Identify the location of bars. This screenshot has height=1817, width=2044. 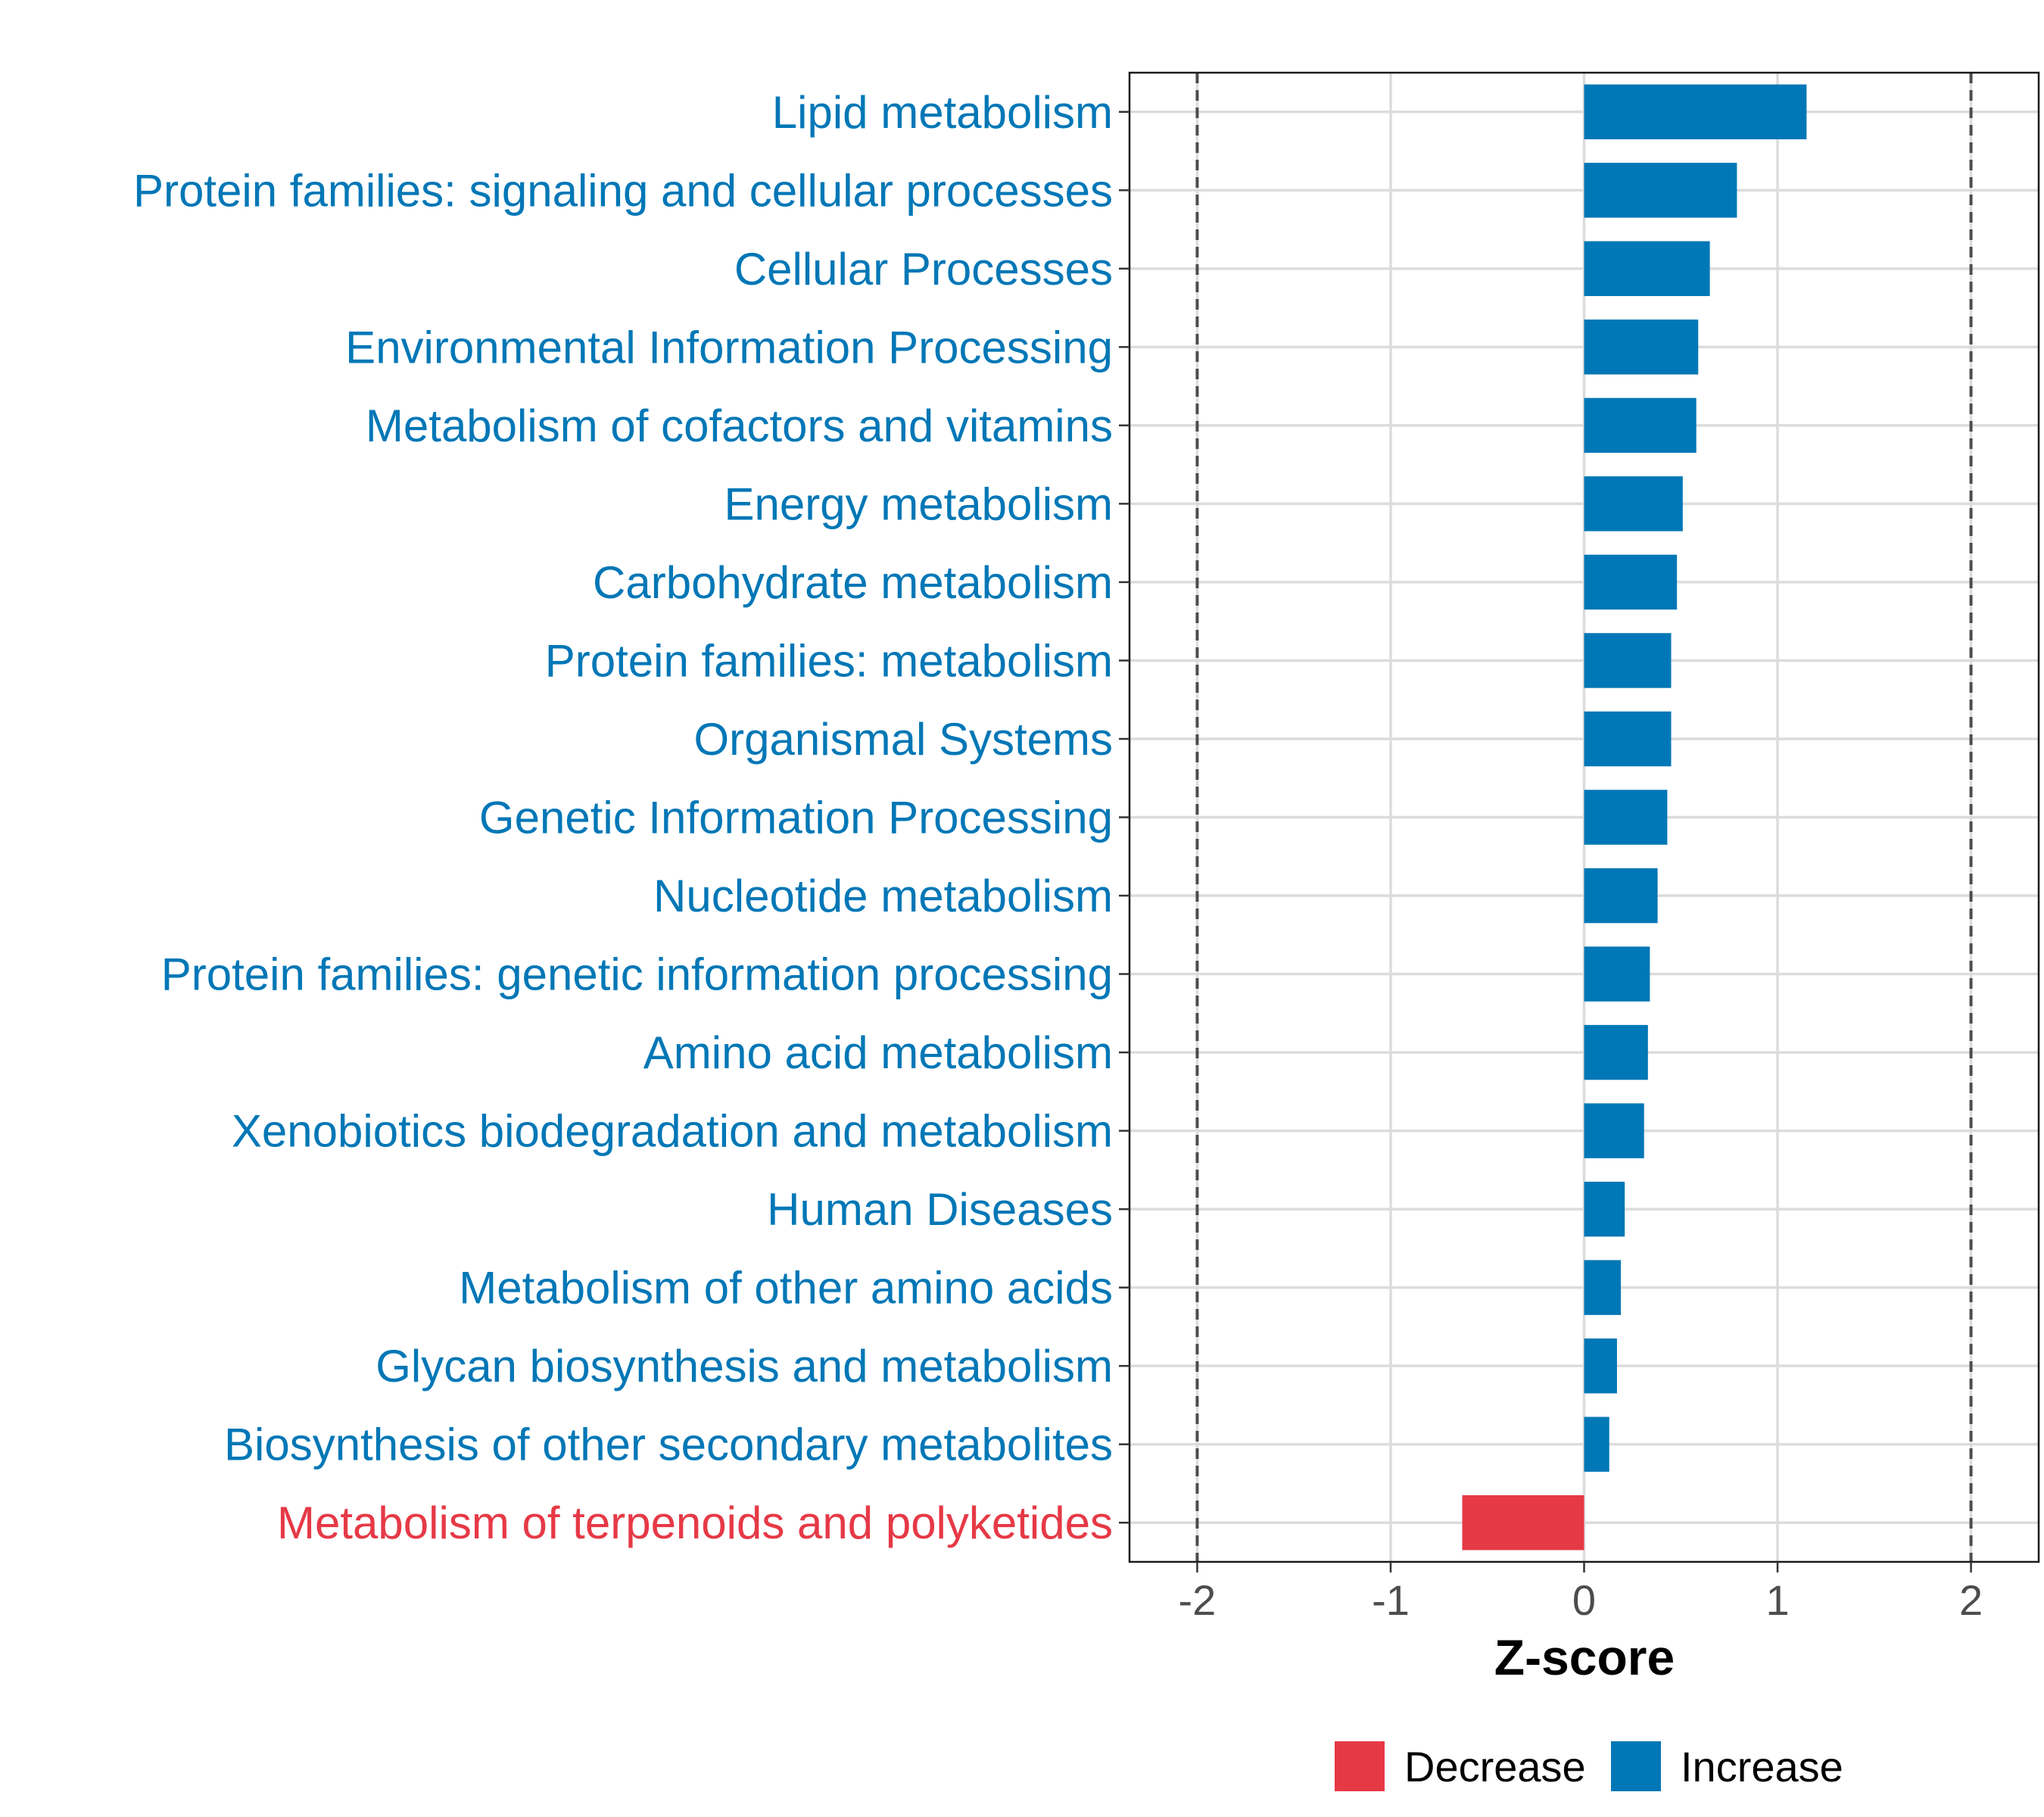
(1634, 818).